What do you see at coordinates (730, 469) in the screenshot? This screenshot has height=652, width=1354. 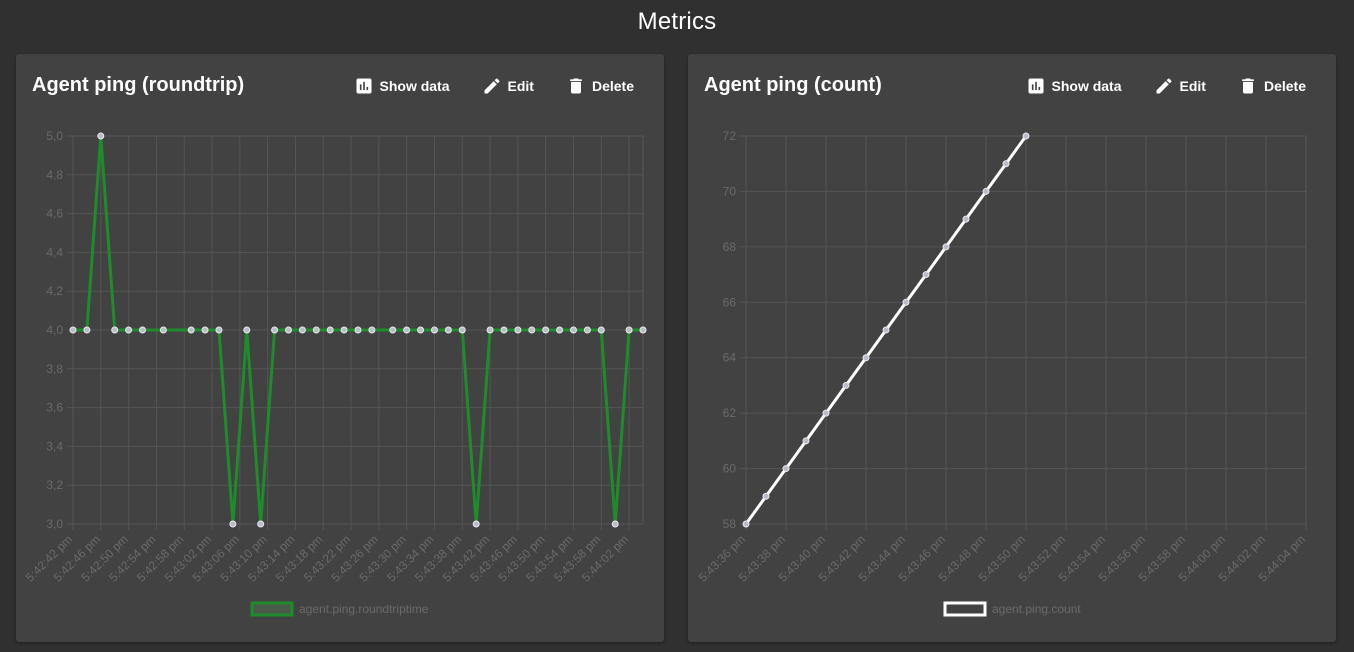 I see `y-tick-label: 60` at bounding box center [730, 469].